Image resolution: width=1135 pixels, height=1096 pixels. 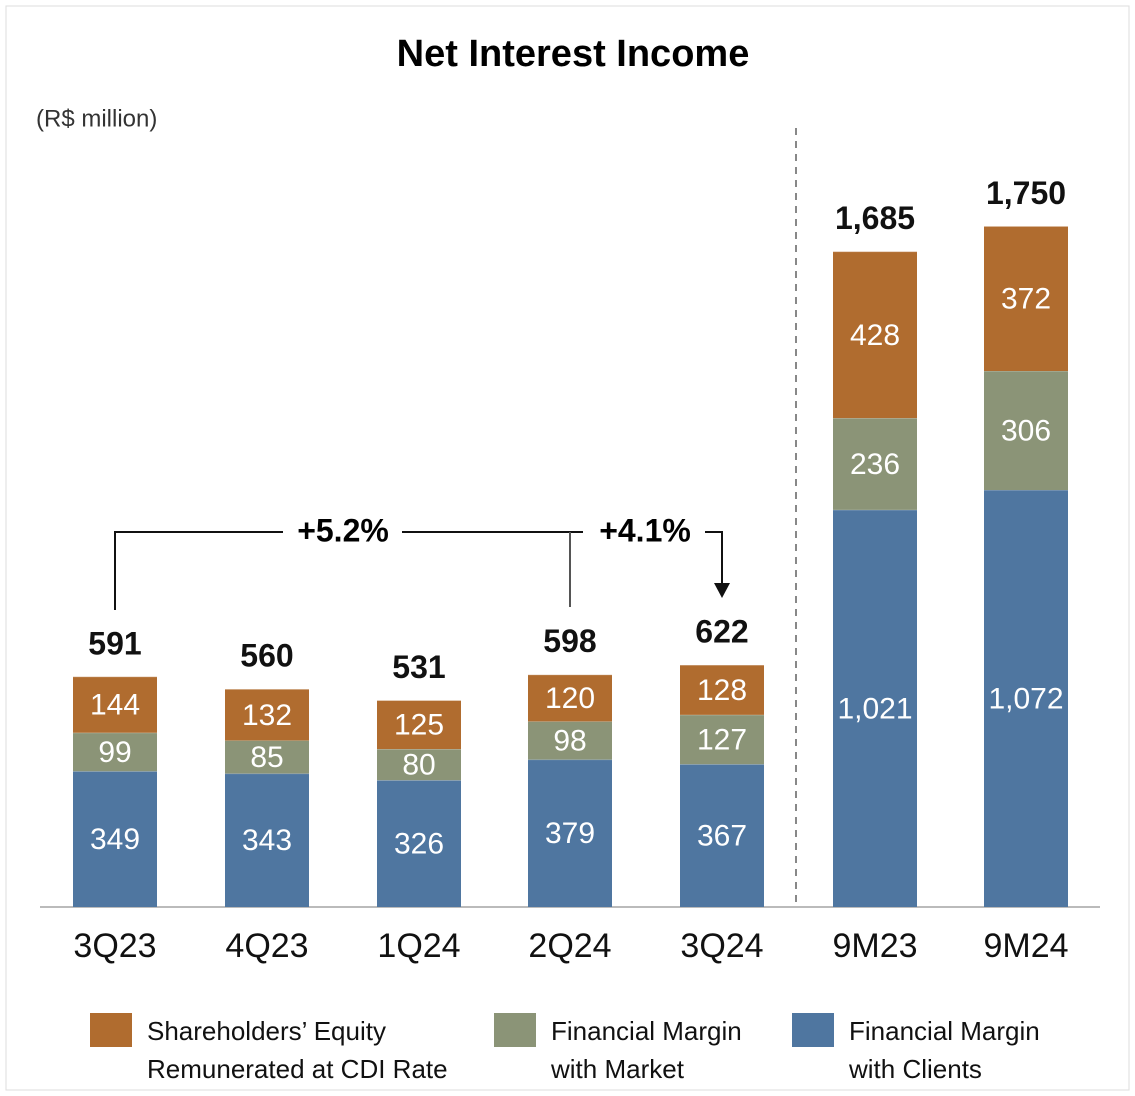 I want to click on total-label: 591, so click(x=114, y=644).